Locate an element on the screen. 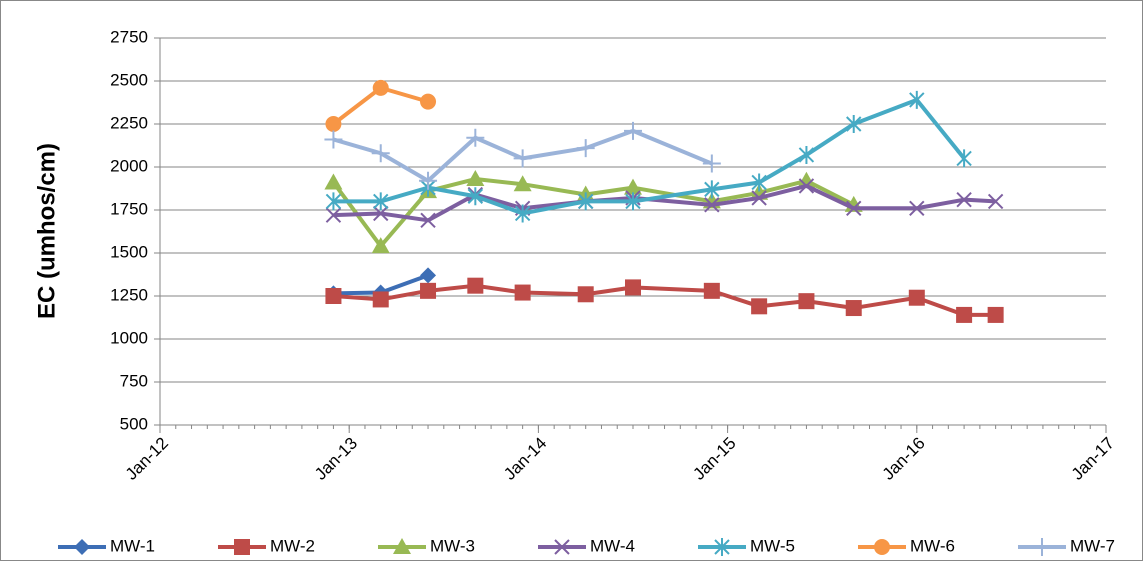 The height and width of the screenshot is (566, 1143). legend-label: MW-6 is located at coordinates (932, 545).